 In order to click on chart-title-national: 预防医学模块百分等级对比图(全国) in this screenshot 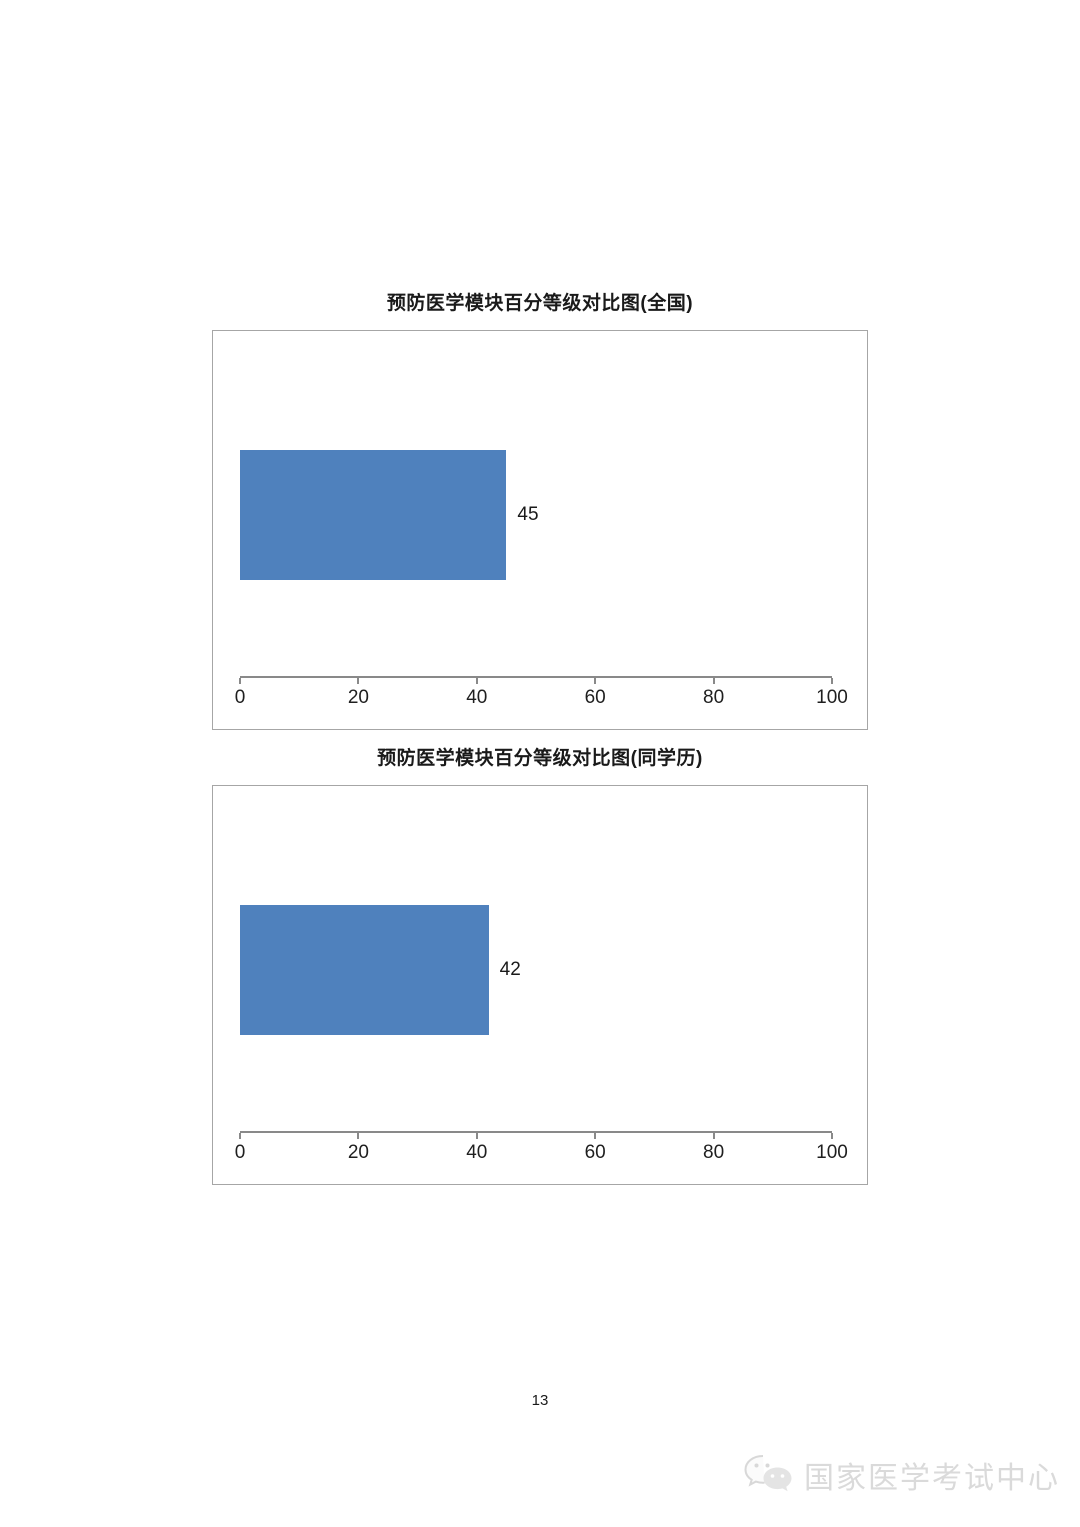, I will do `click(540, 303)`.